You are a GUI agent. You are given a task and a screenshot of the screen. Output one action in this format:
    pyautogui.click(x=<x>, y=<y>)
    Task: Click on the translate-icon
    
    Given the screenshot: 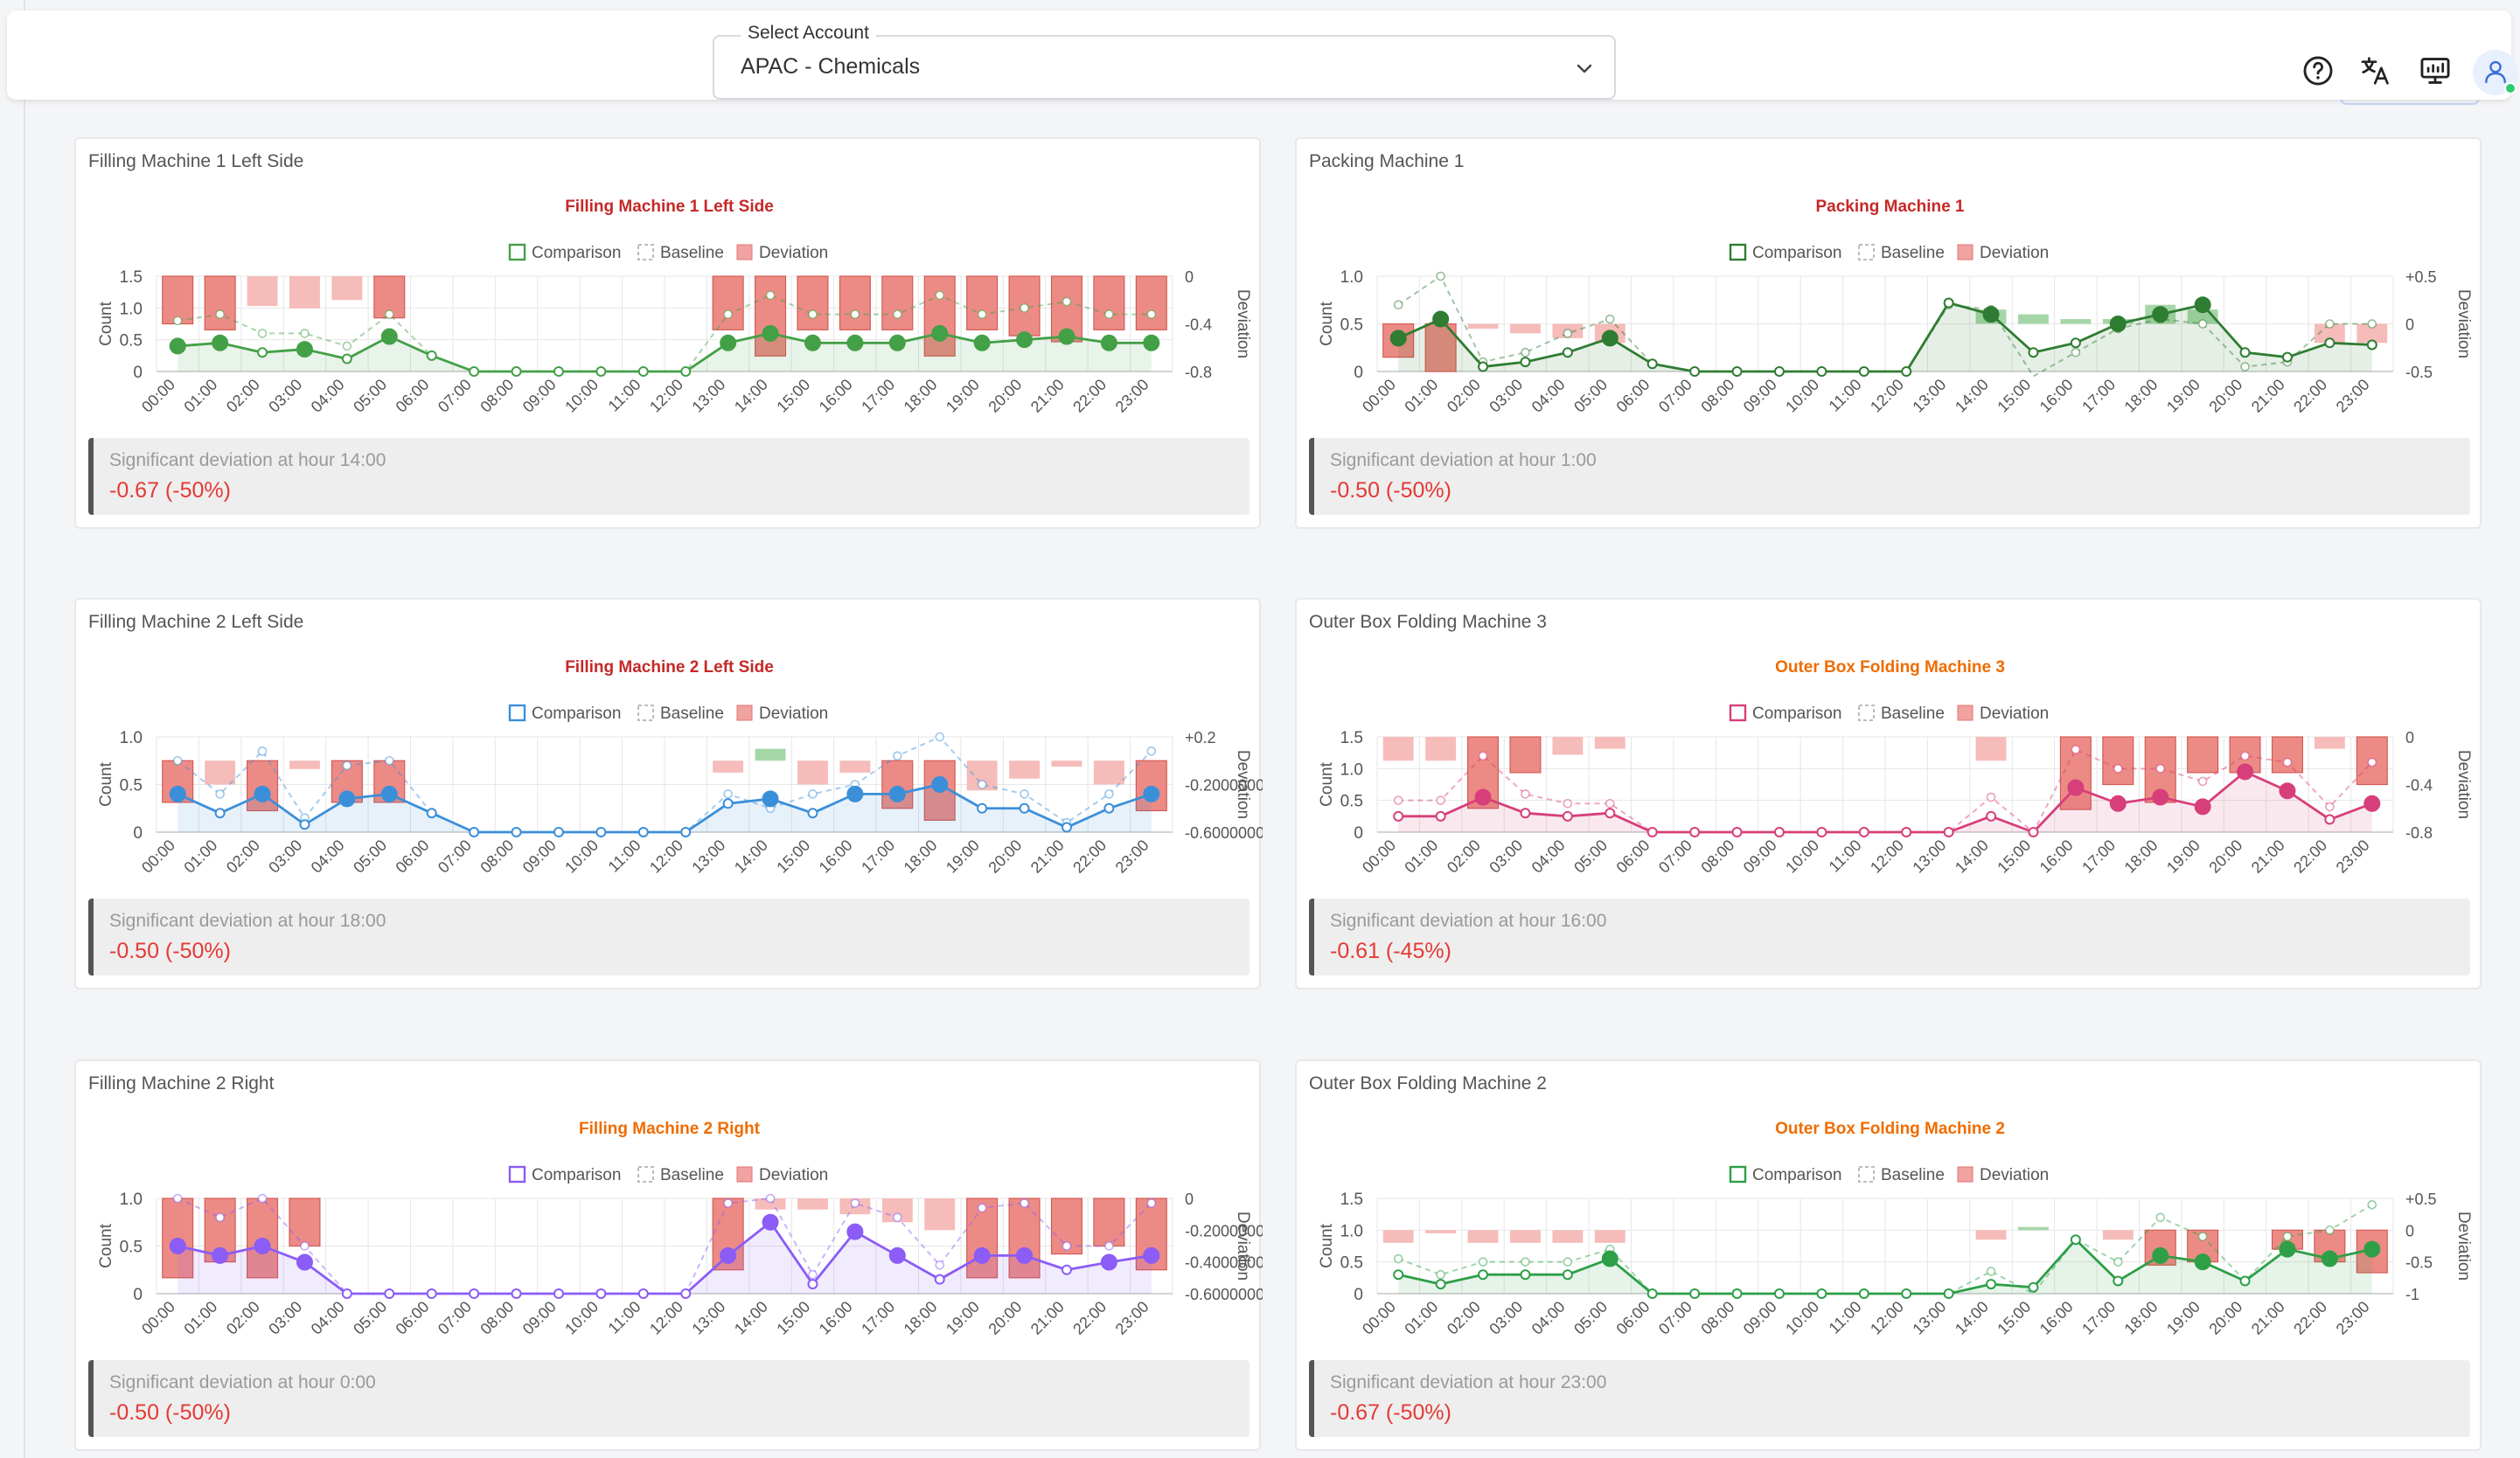 What is the action you would take?
    pyautogui.click(x=2375, y=70)
    